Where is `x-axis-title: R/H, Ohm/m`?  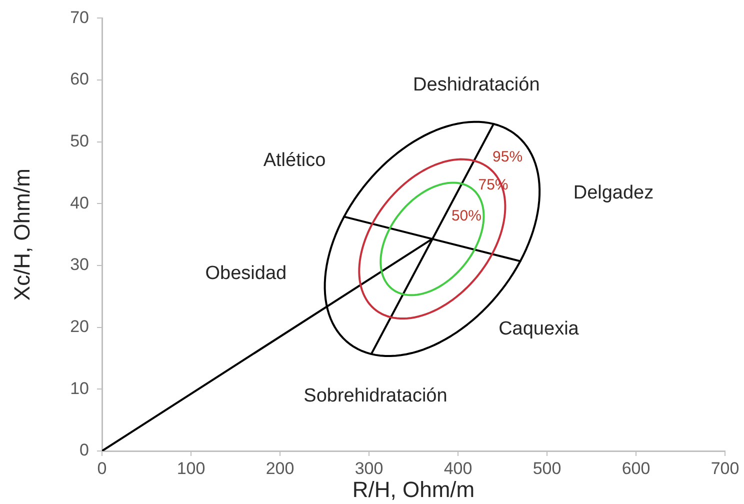
x-axis-title: R/H, Ohm/m is located at coordinates (413, 489).